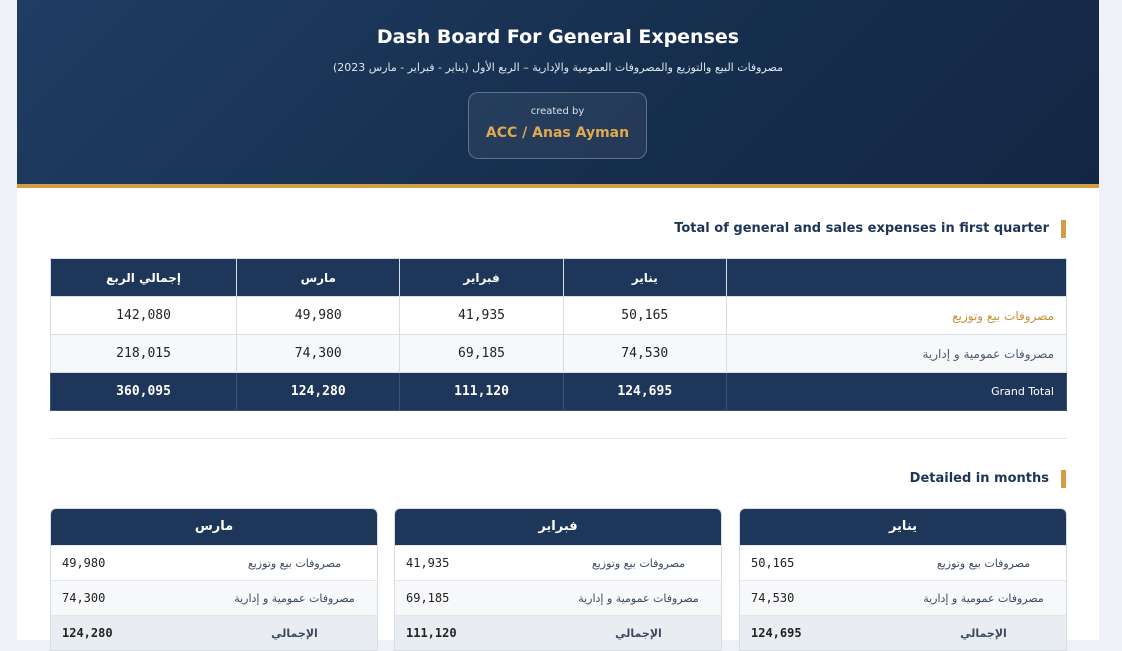 The height and width of the screenshot is (651, 1122). I want to click on cell: 50,165, so click(644, 315).